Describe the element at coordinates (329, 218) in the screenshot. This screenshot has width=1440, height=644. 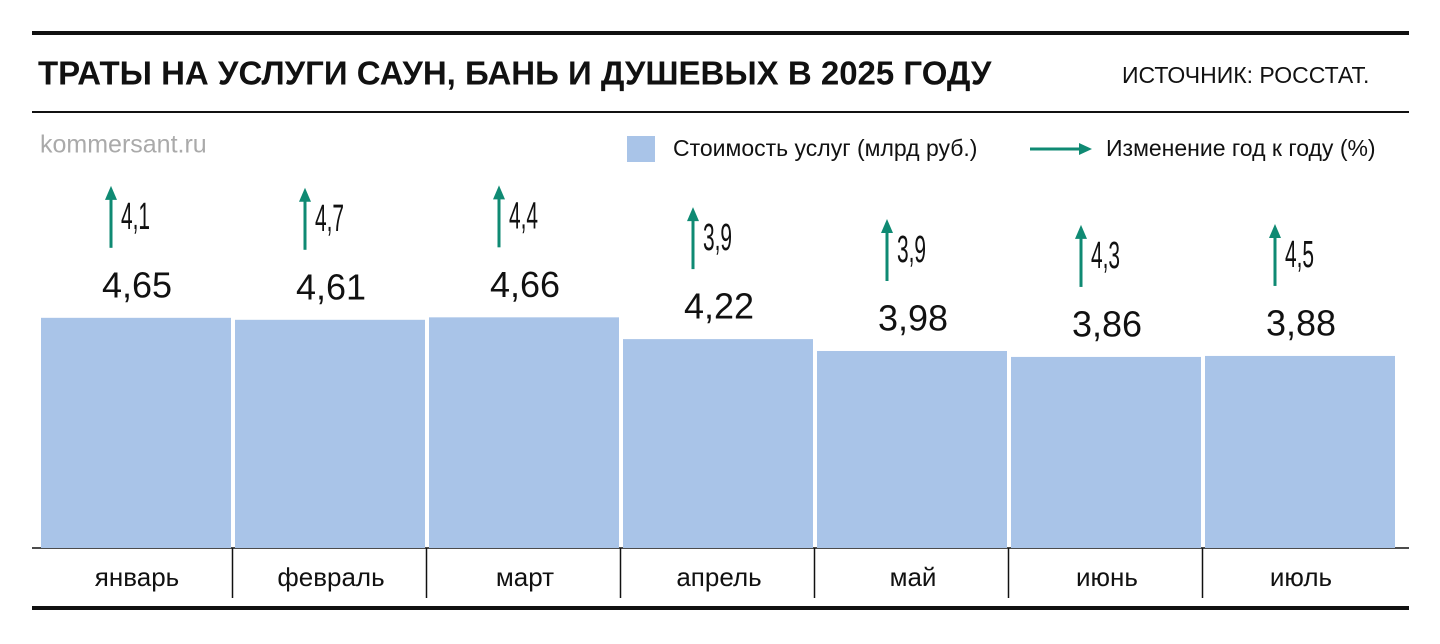
I see `change-label: 4,7` at that location.